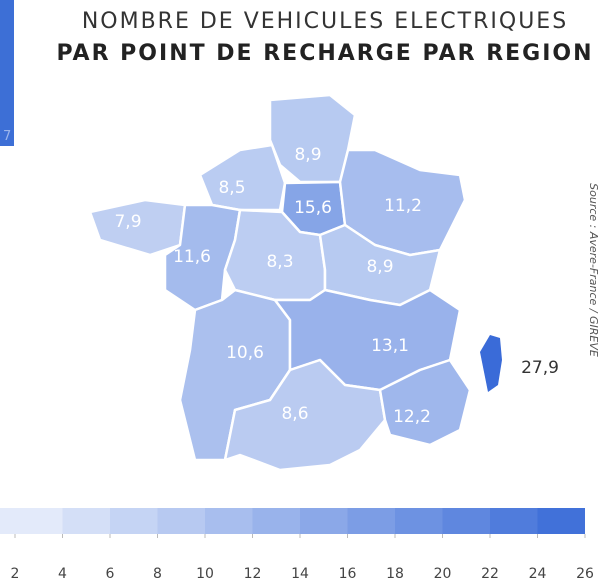 The height and width of the screenshot is (588, 604). I want to click on legend-tick-label: 16, so click(348, 574).